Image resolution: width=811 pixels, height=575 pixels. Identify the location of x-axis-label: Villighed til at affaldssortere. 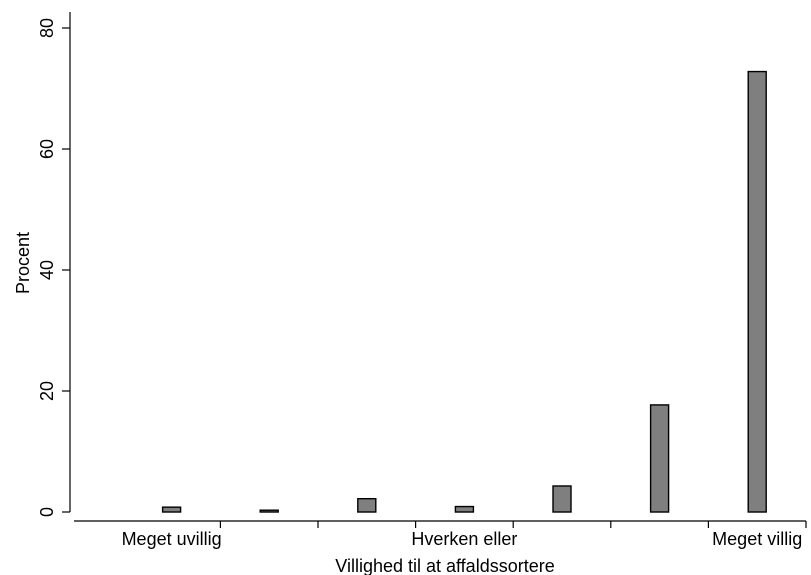
(444, 565).